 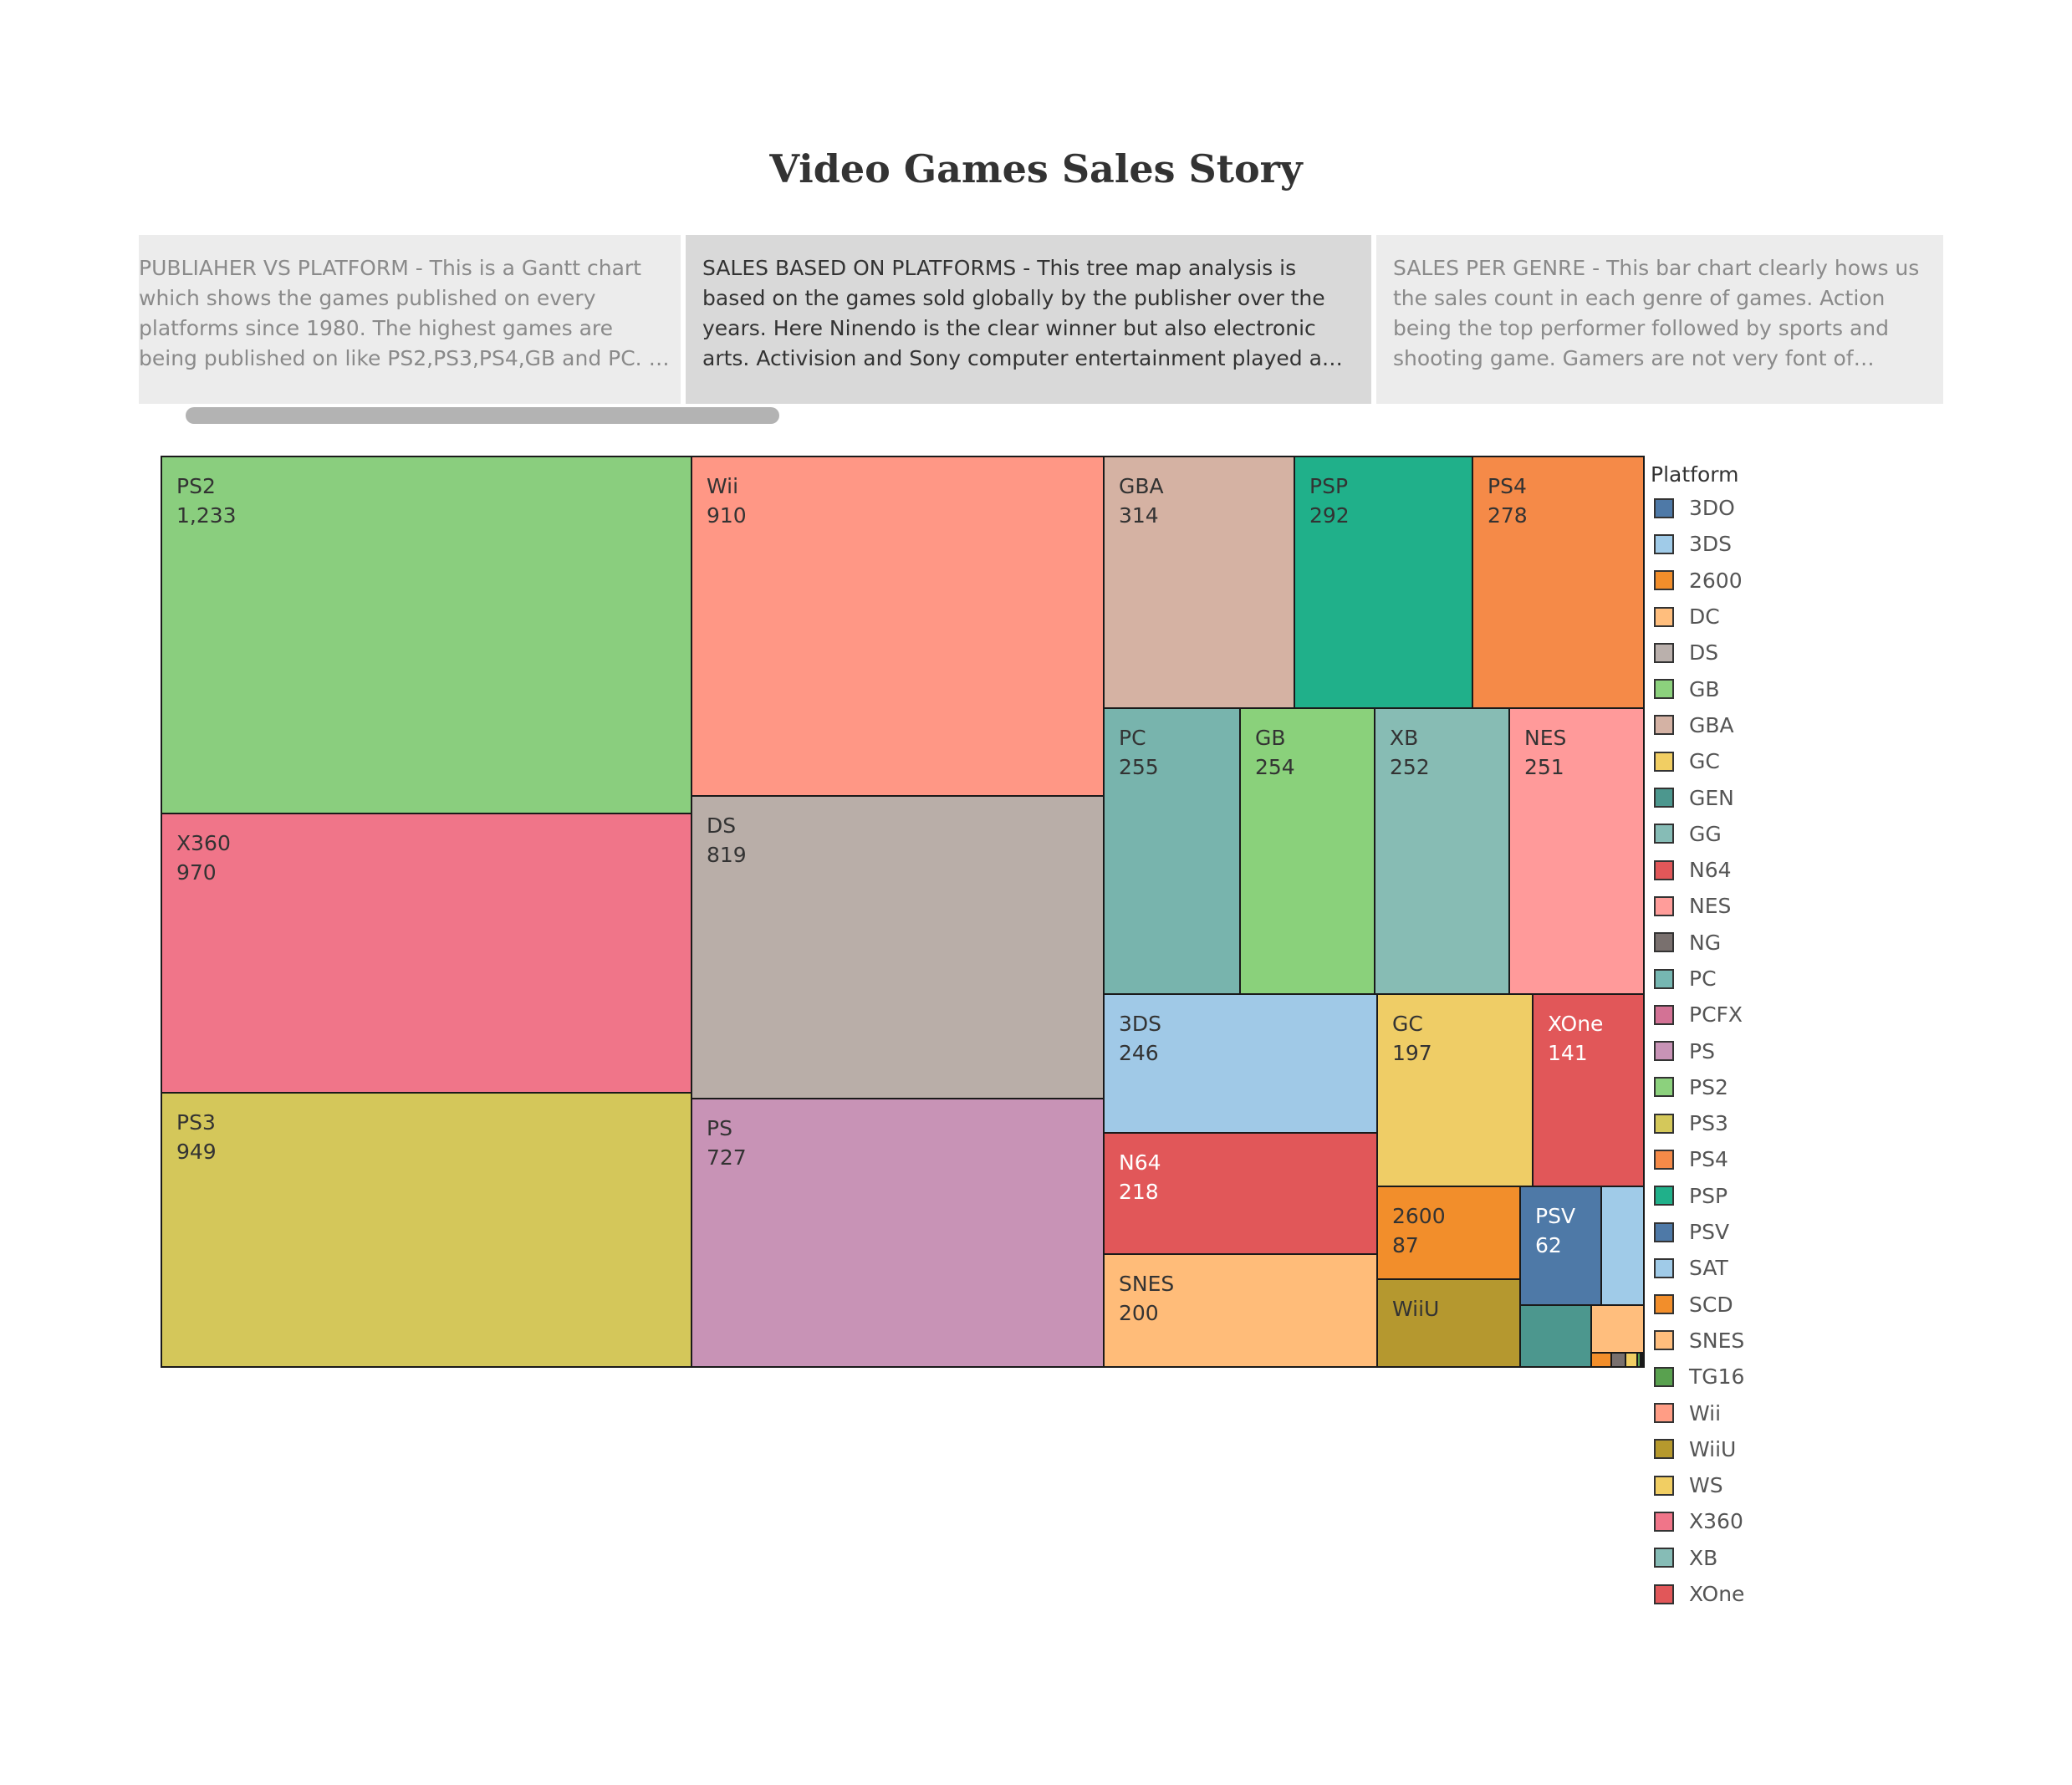 I want to click on legend-item-gg: GG, so click(x=1734, y=834).